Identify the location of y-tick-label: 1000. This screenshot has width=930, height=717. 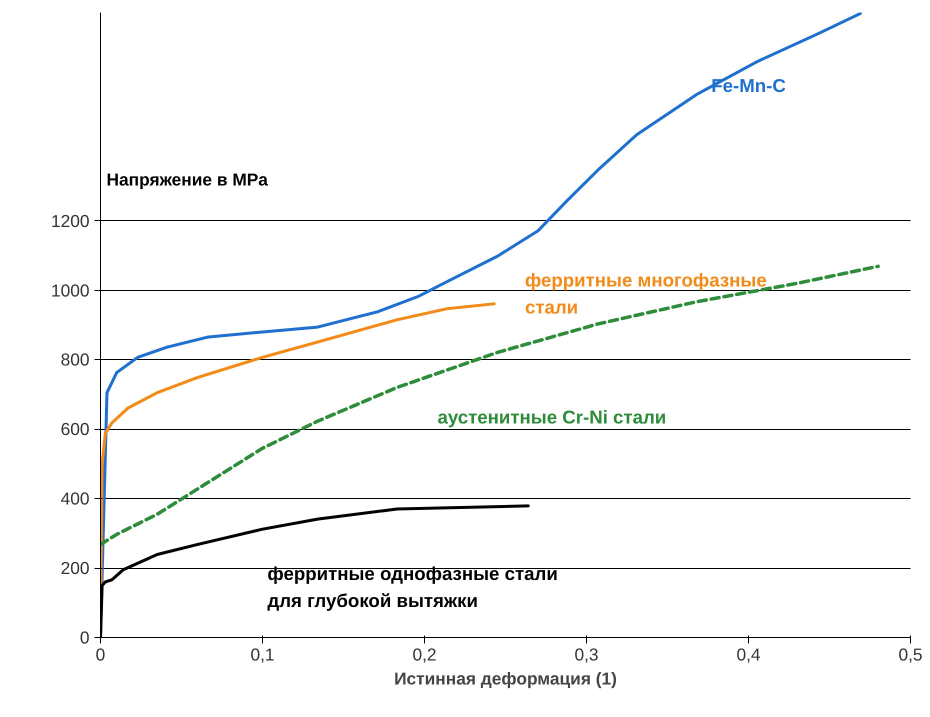
(70, 290).